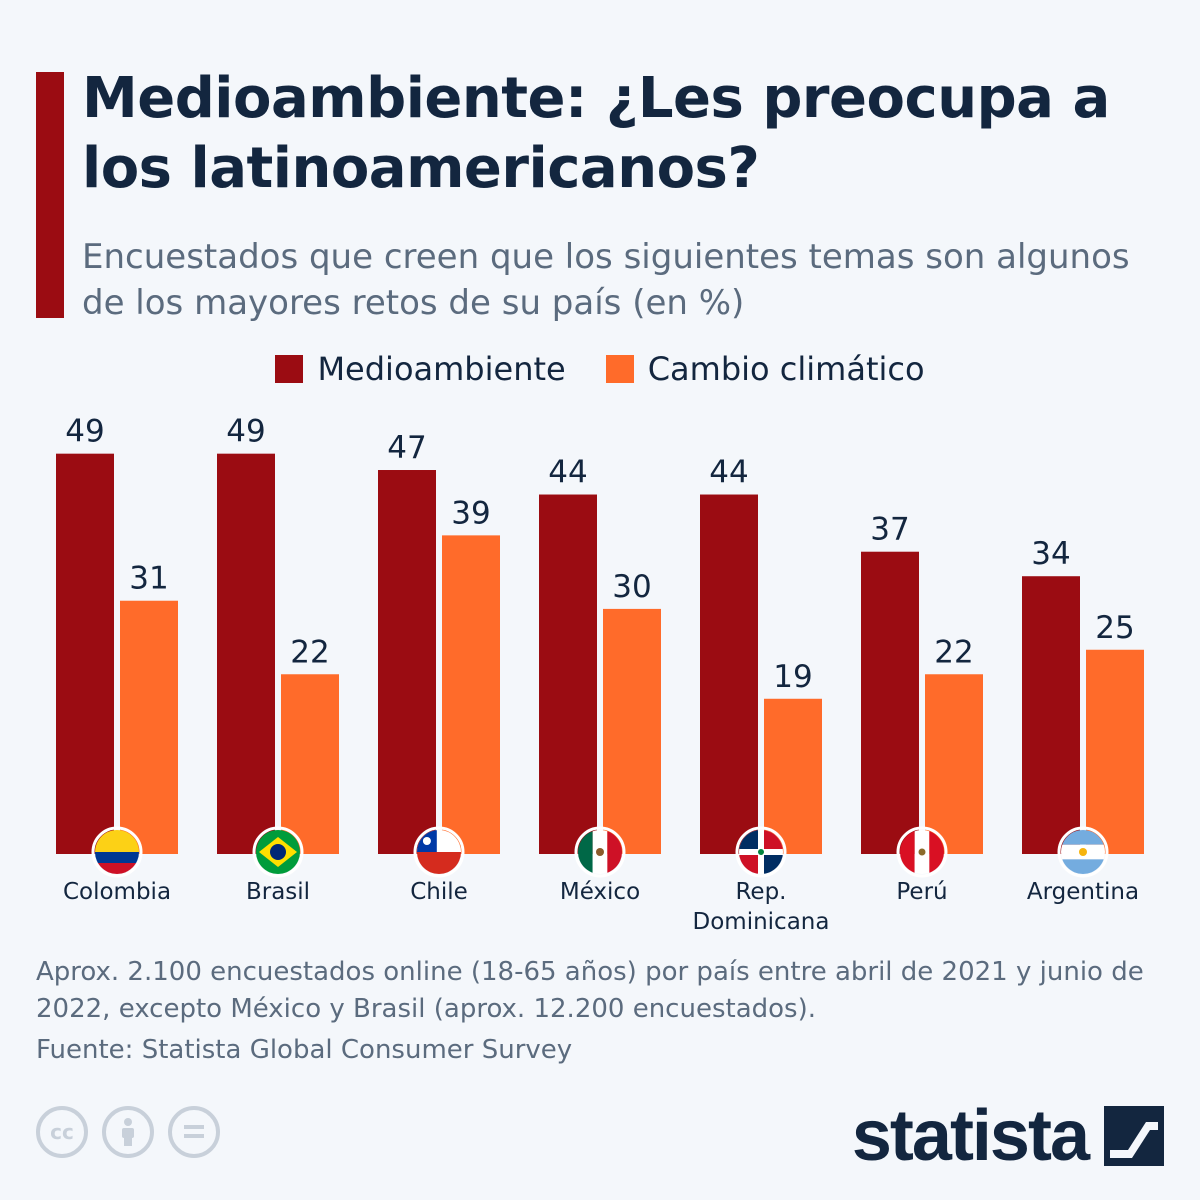 This screenshot has width=1200, height=1200. Describe the element at coordinates (1083, 892) in the screenshot. I see `category-label: Argentina` at that location.